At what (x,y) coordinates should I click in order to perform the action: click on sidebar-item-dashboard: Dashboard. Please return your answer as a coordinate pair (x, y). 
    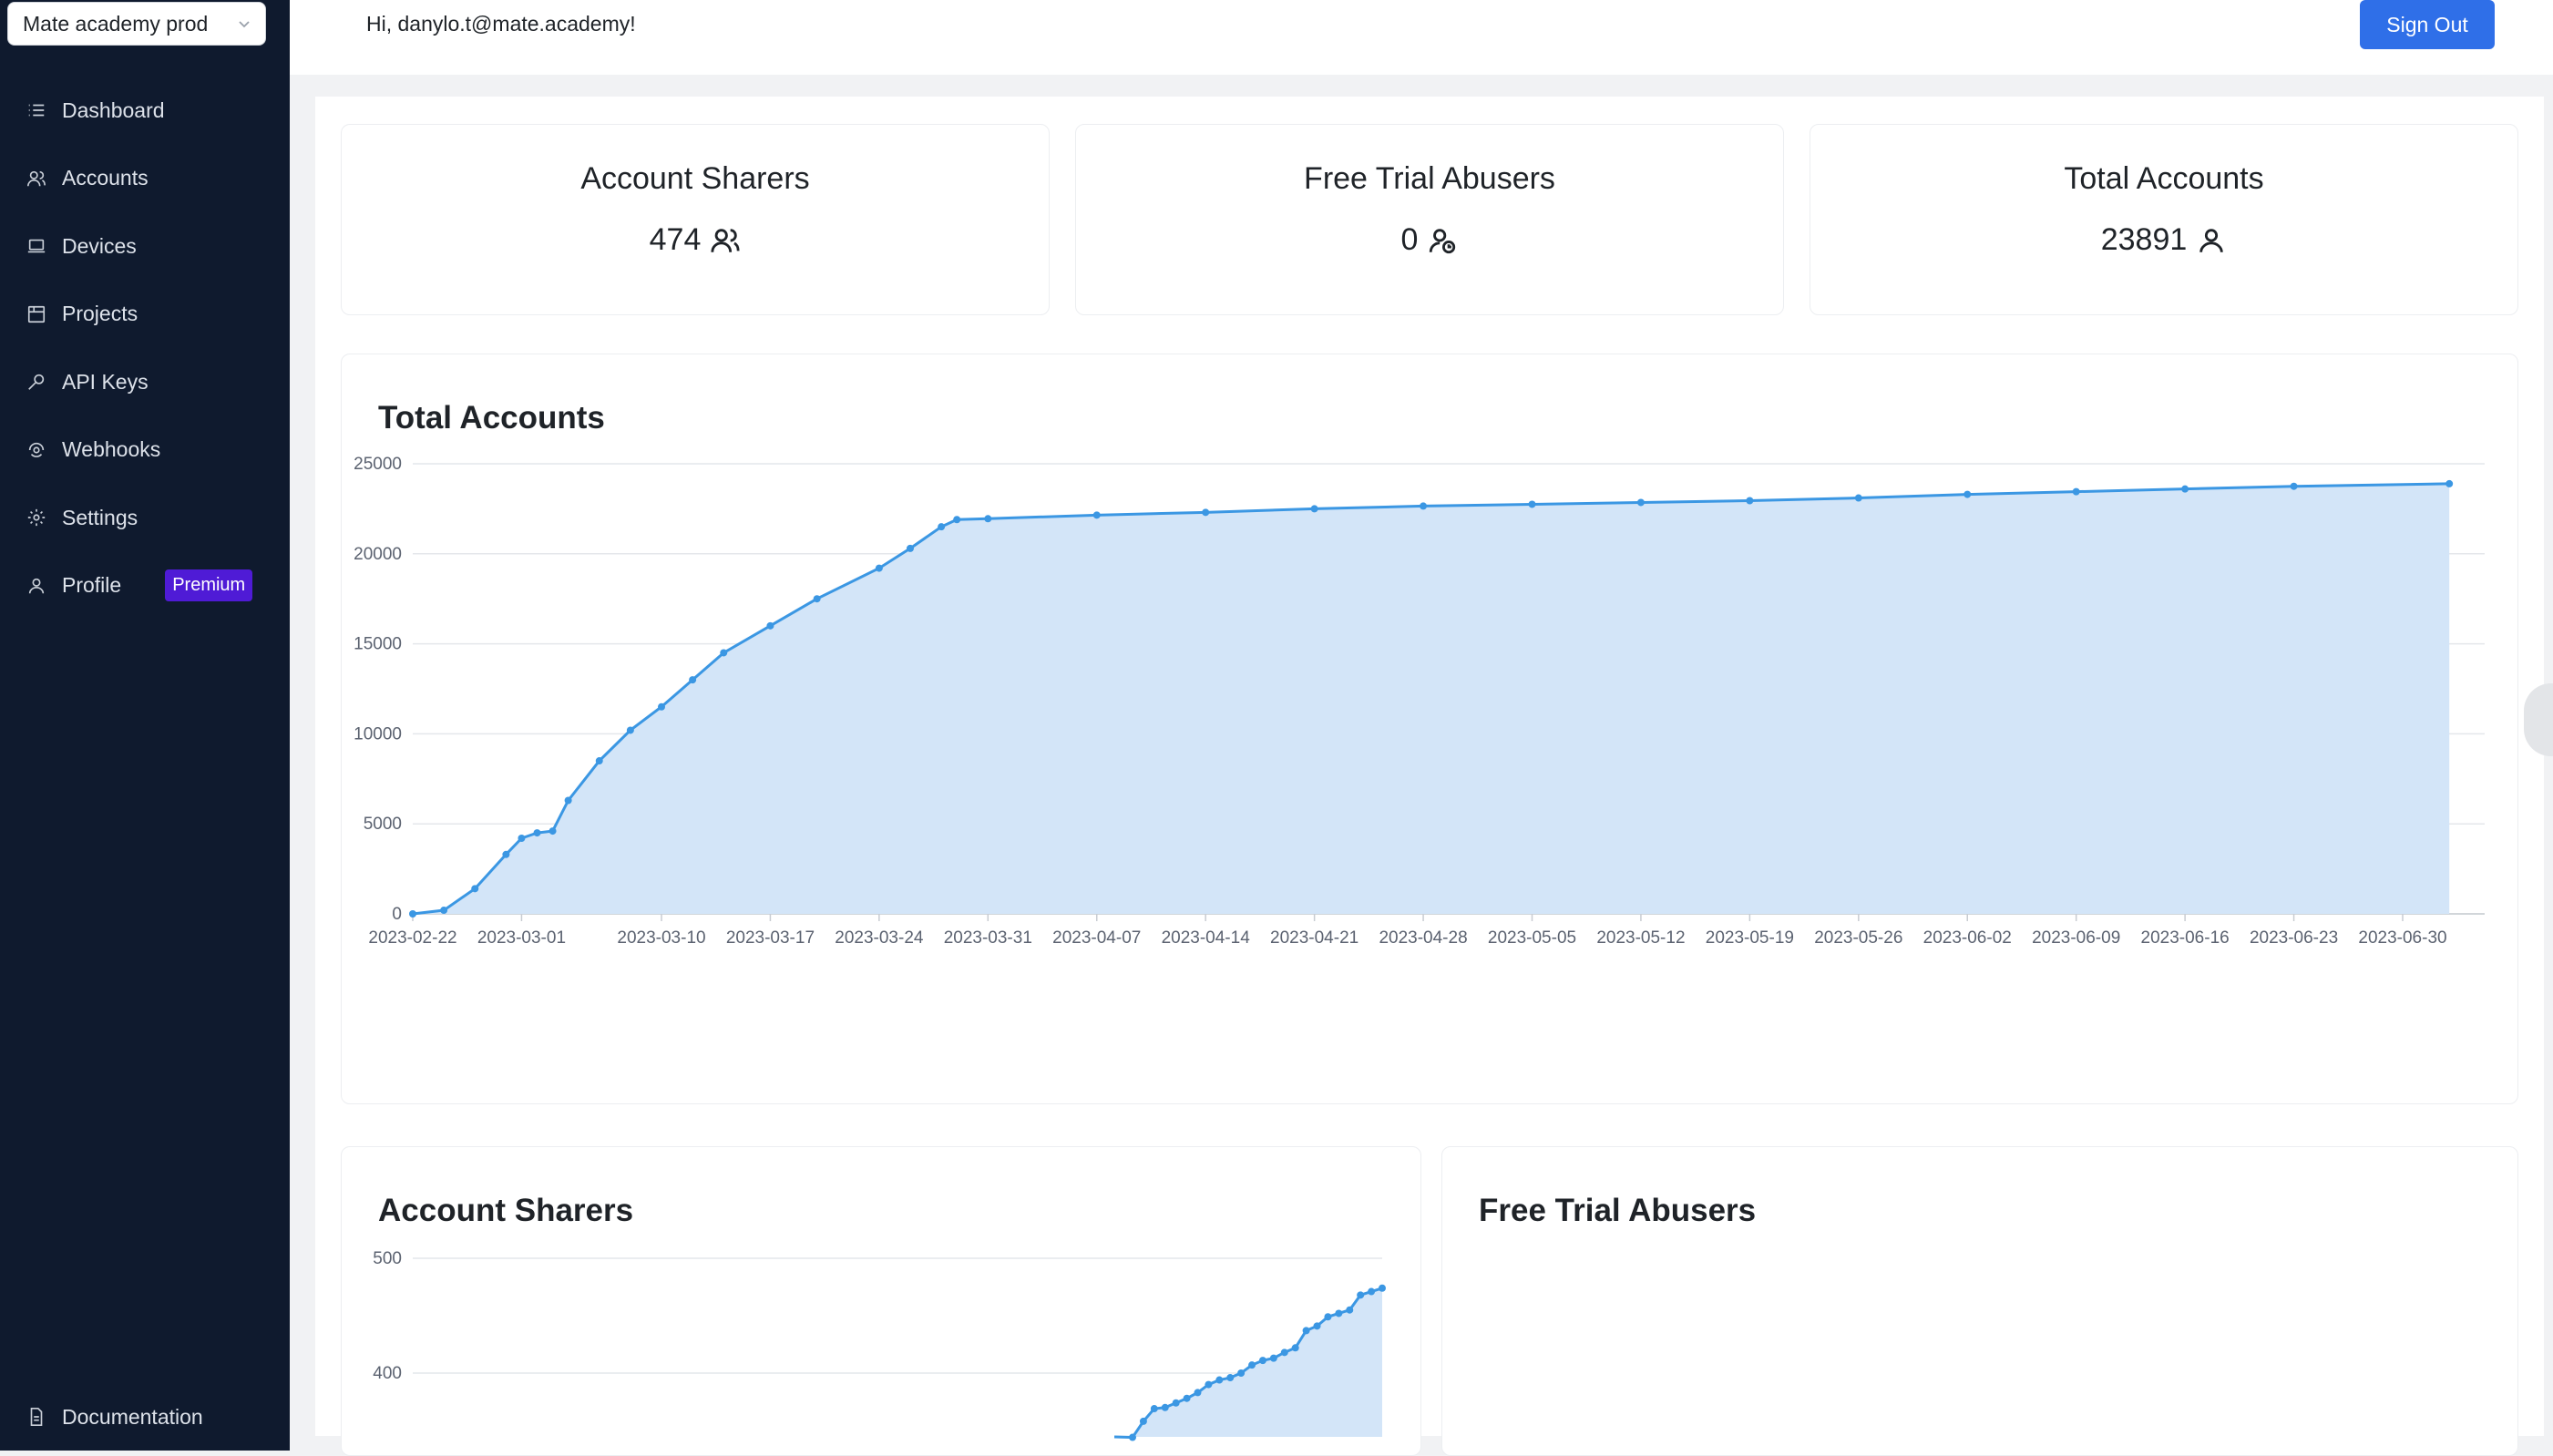
    Looking at the image, I should click on (145, 111).